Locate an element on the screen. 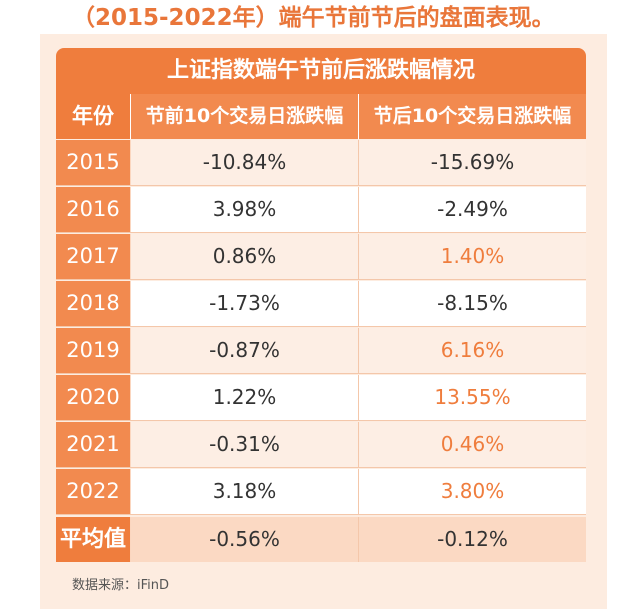 Image resolution: width=640 pixels, height=609 pixels. row-year: 2015 is located at coordinates (93, 162).